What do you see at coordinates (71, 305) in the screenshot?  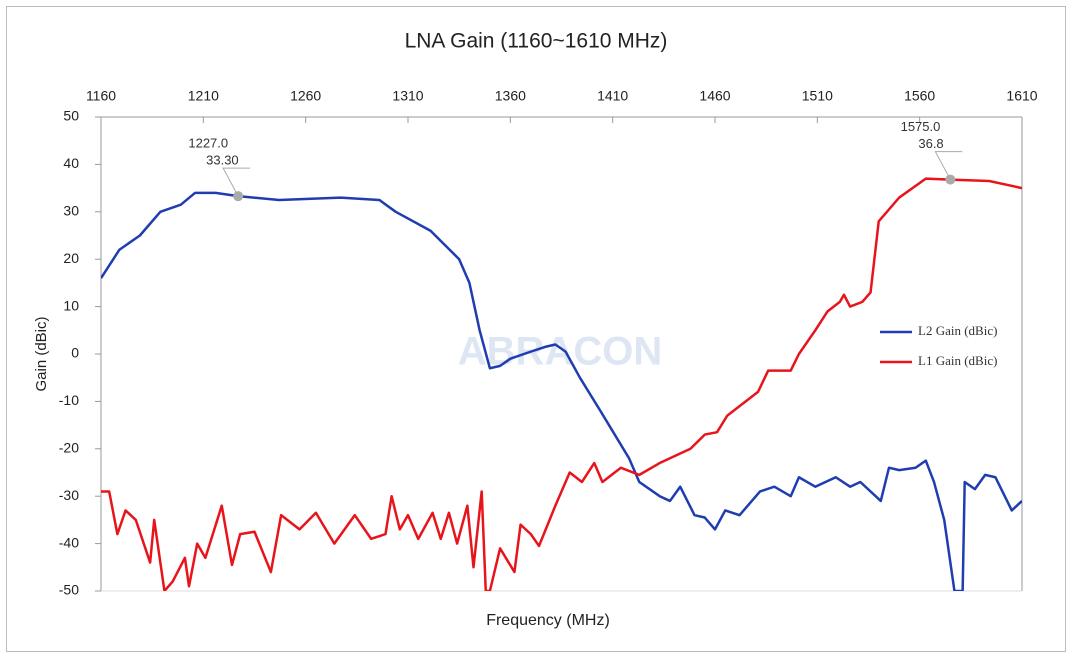 I see `y-tick-label: 10` at bounding box center [71, 305].